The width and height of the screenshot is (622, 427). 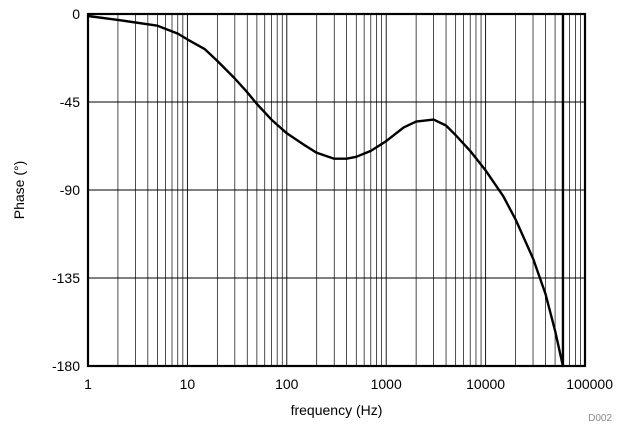 What do you see at coordinates (287, 384) in the screenshot?
I see `x-tick-label: 100` at bounding box center [287, 384].